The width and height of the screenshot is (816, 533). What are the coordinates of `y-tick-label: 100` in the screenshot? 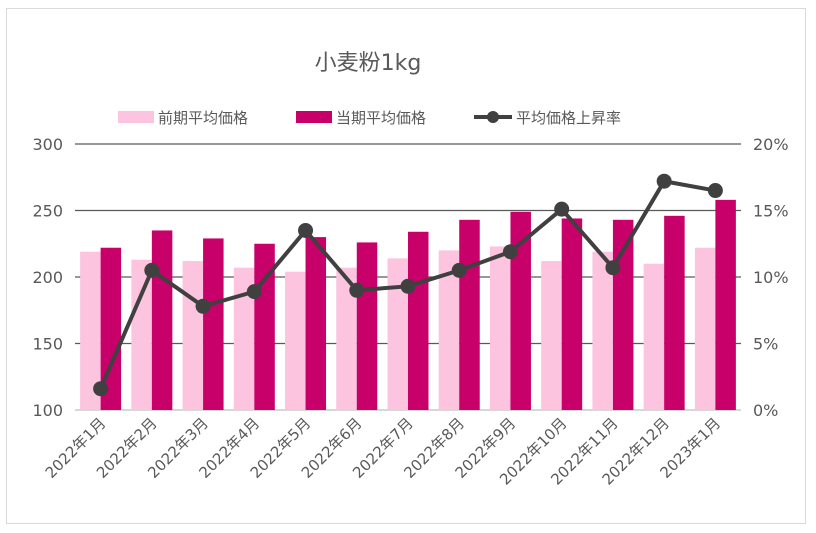 It's located at (47, 410).